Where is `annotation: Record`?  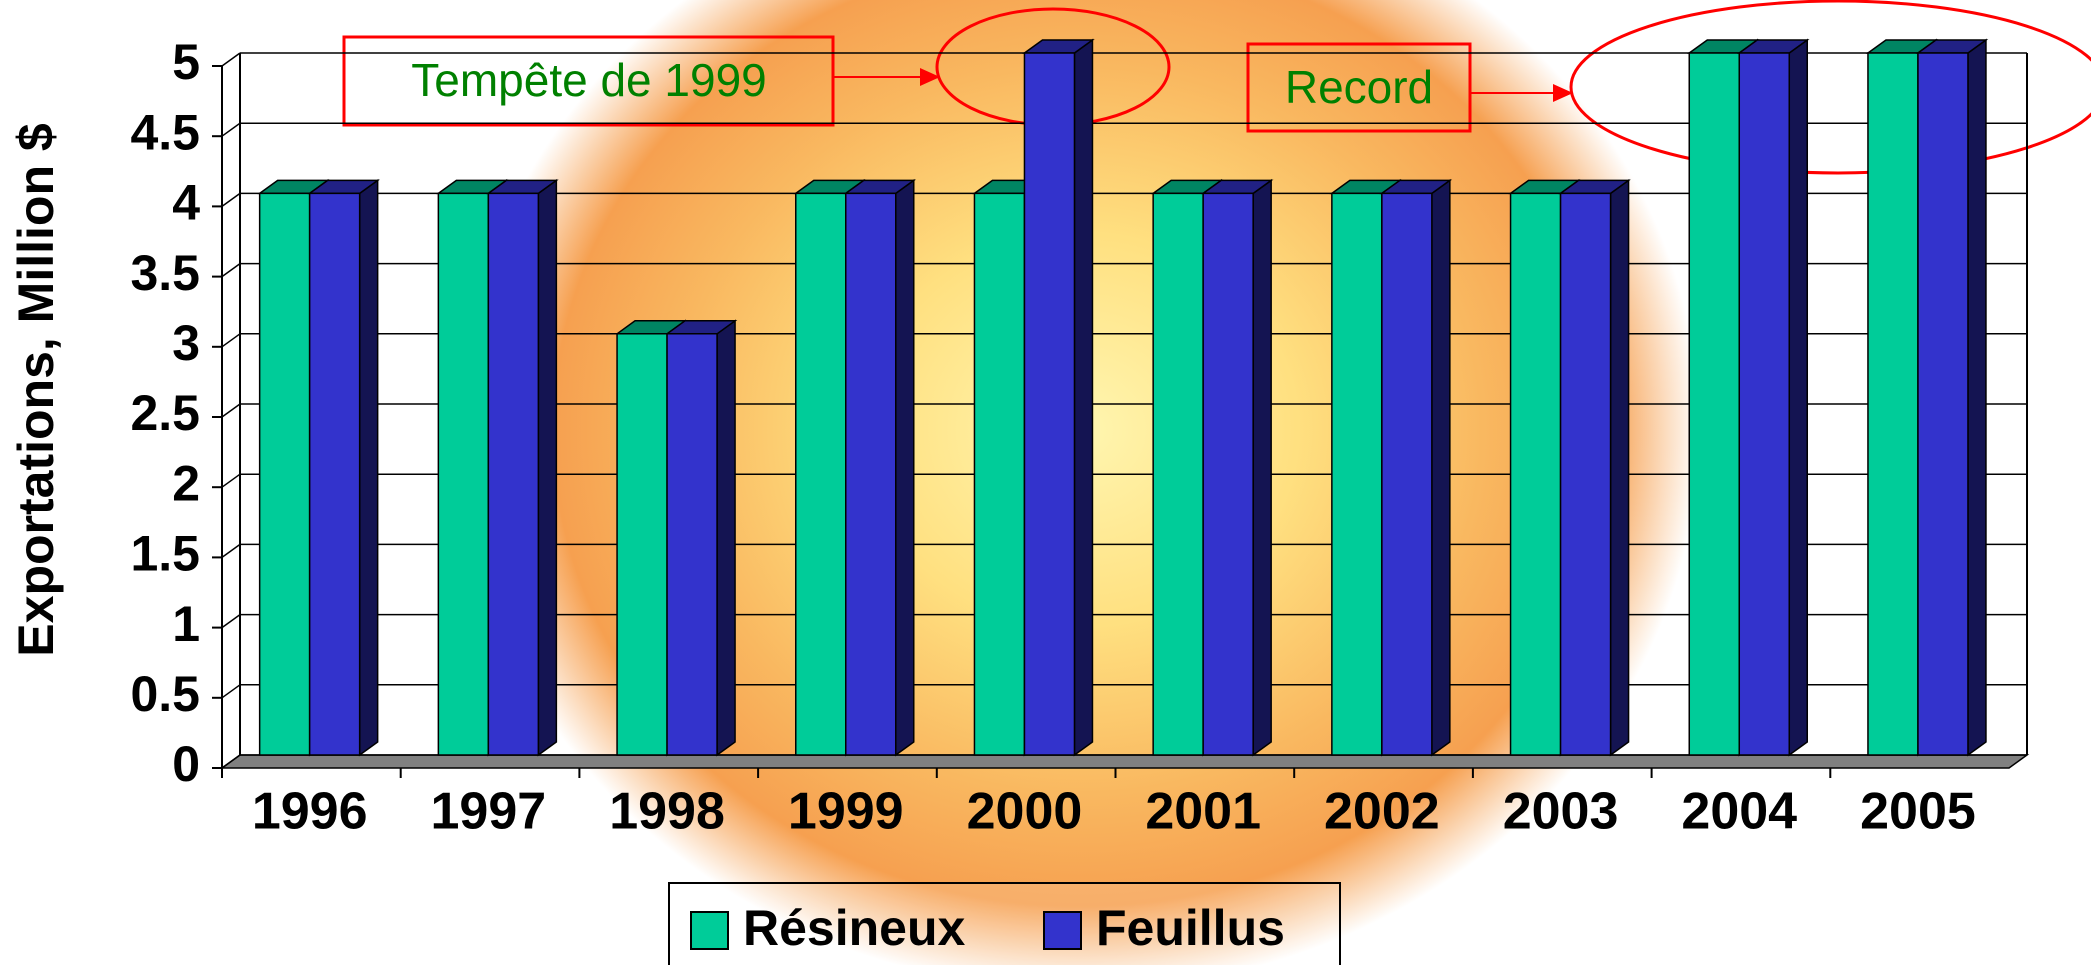 annotation: Record is located at coordinates (1359, 87).